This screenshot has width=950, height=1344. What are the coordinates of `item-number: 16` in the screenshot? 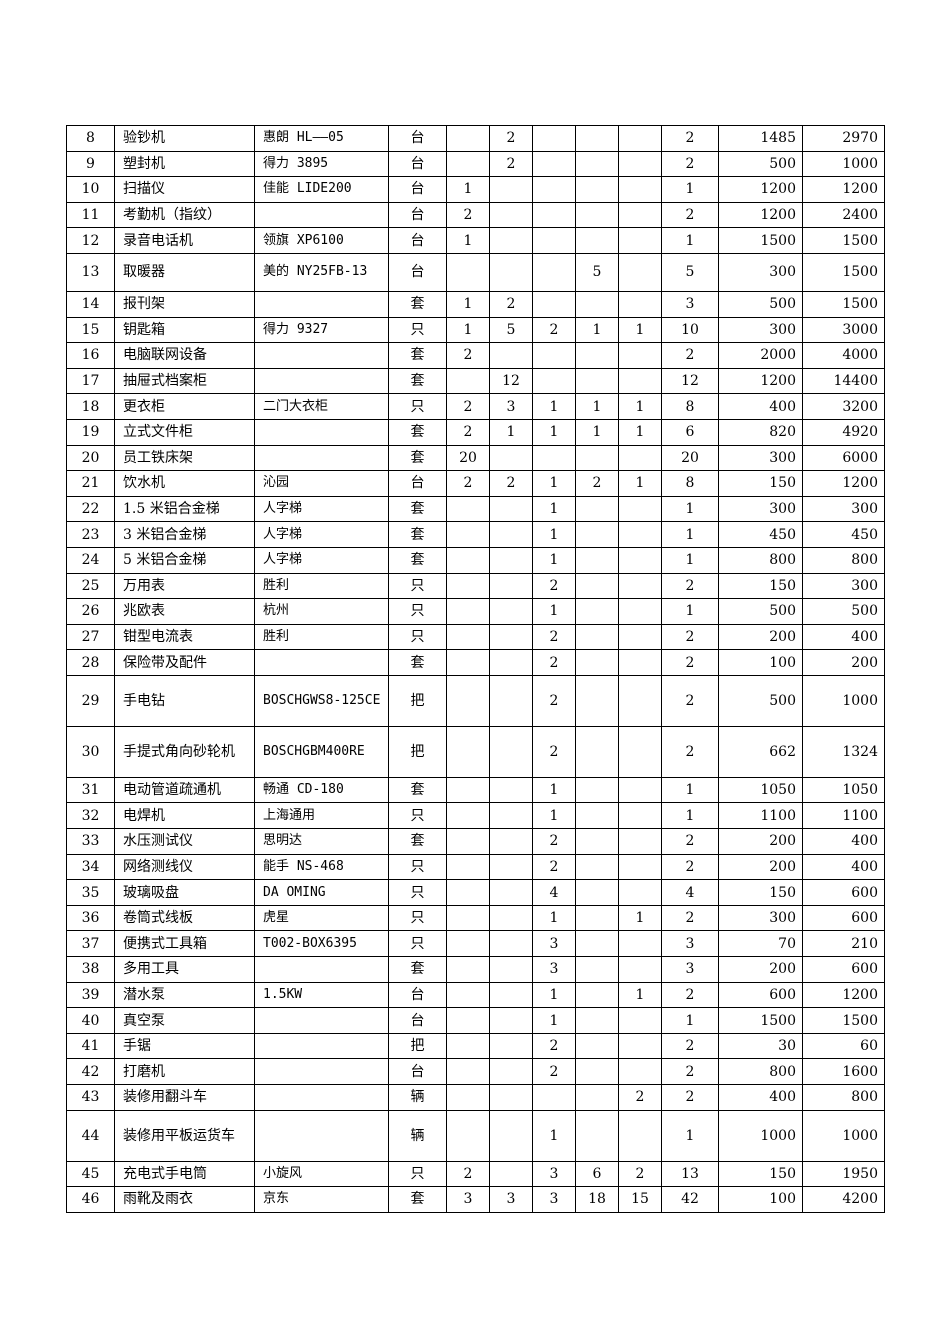 It's located at (90, 355).